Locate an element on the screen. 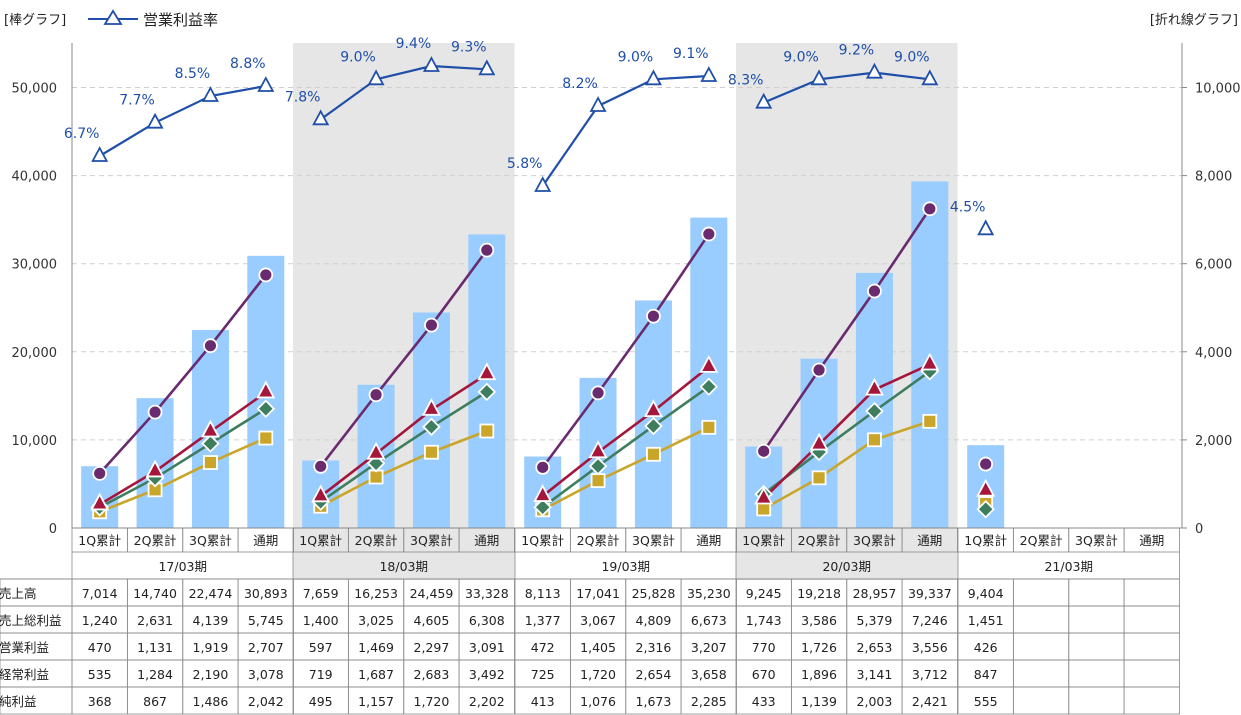  data-value: 368 is located at coordinates (100, 701).